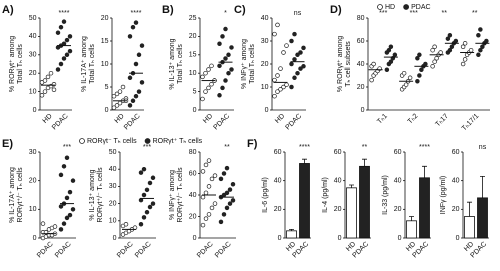 This screenshot has width=500, height=271. Describe the element at coordinates (348, 64) in the screenshot. I see `y-axis-label: Tₕ cell subsets` at that location.